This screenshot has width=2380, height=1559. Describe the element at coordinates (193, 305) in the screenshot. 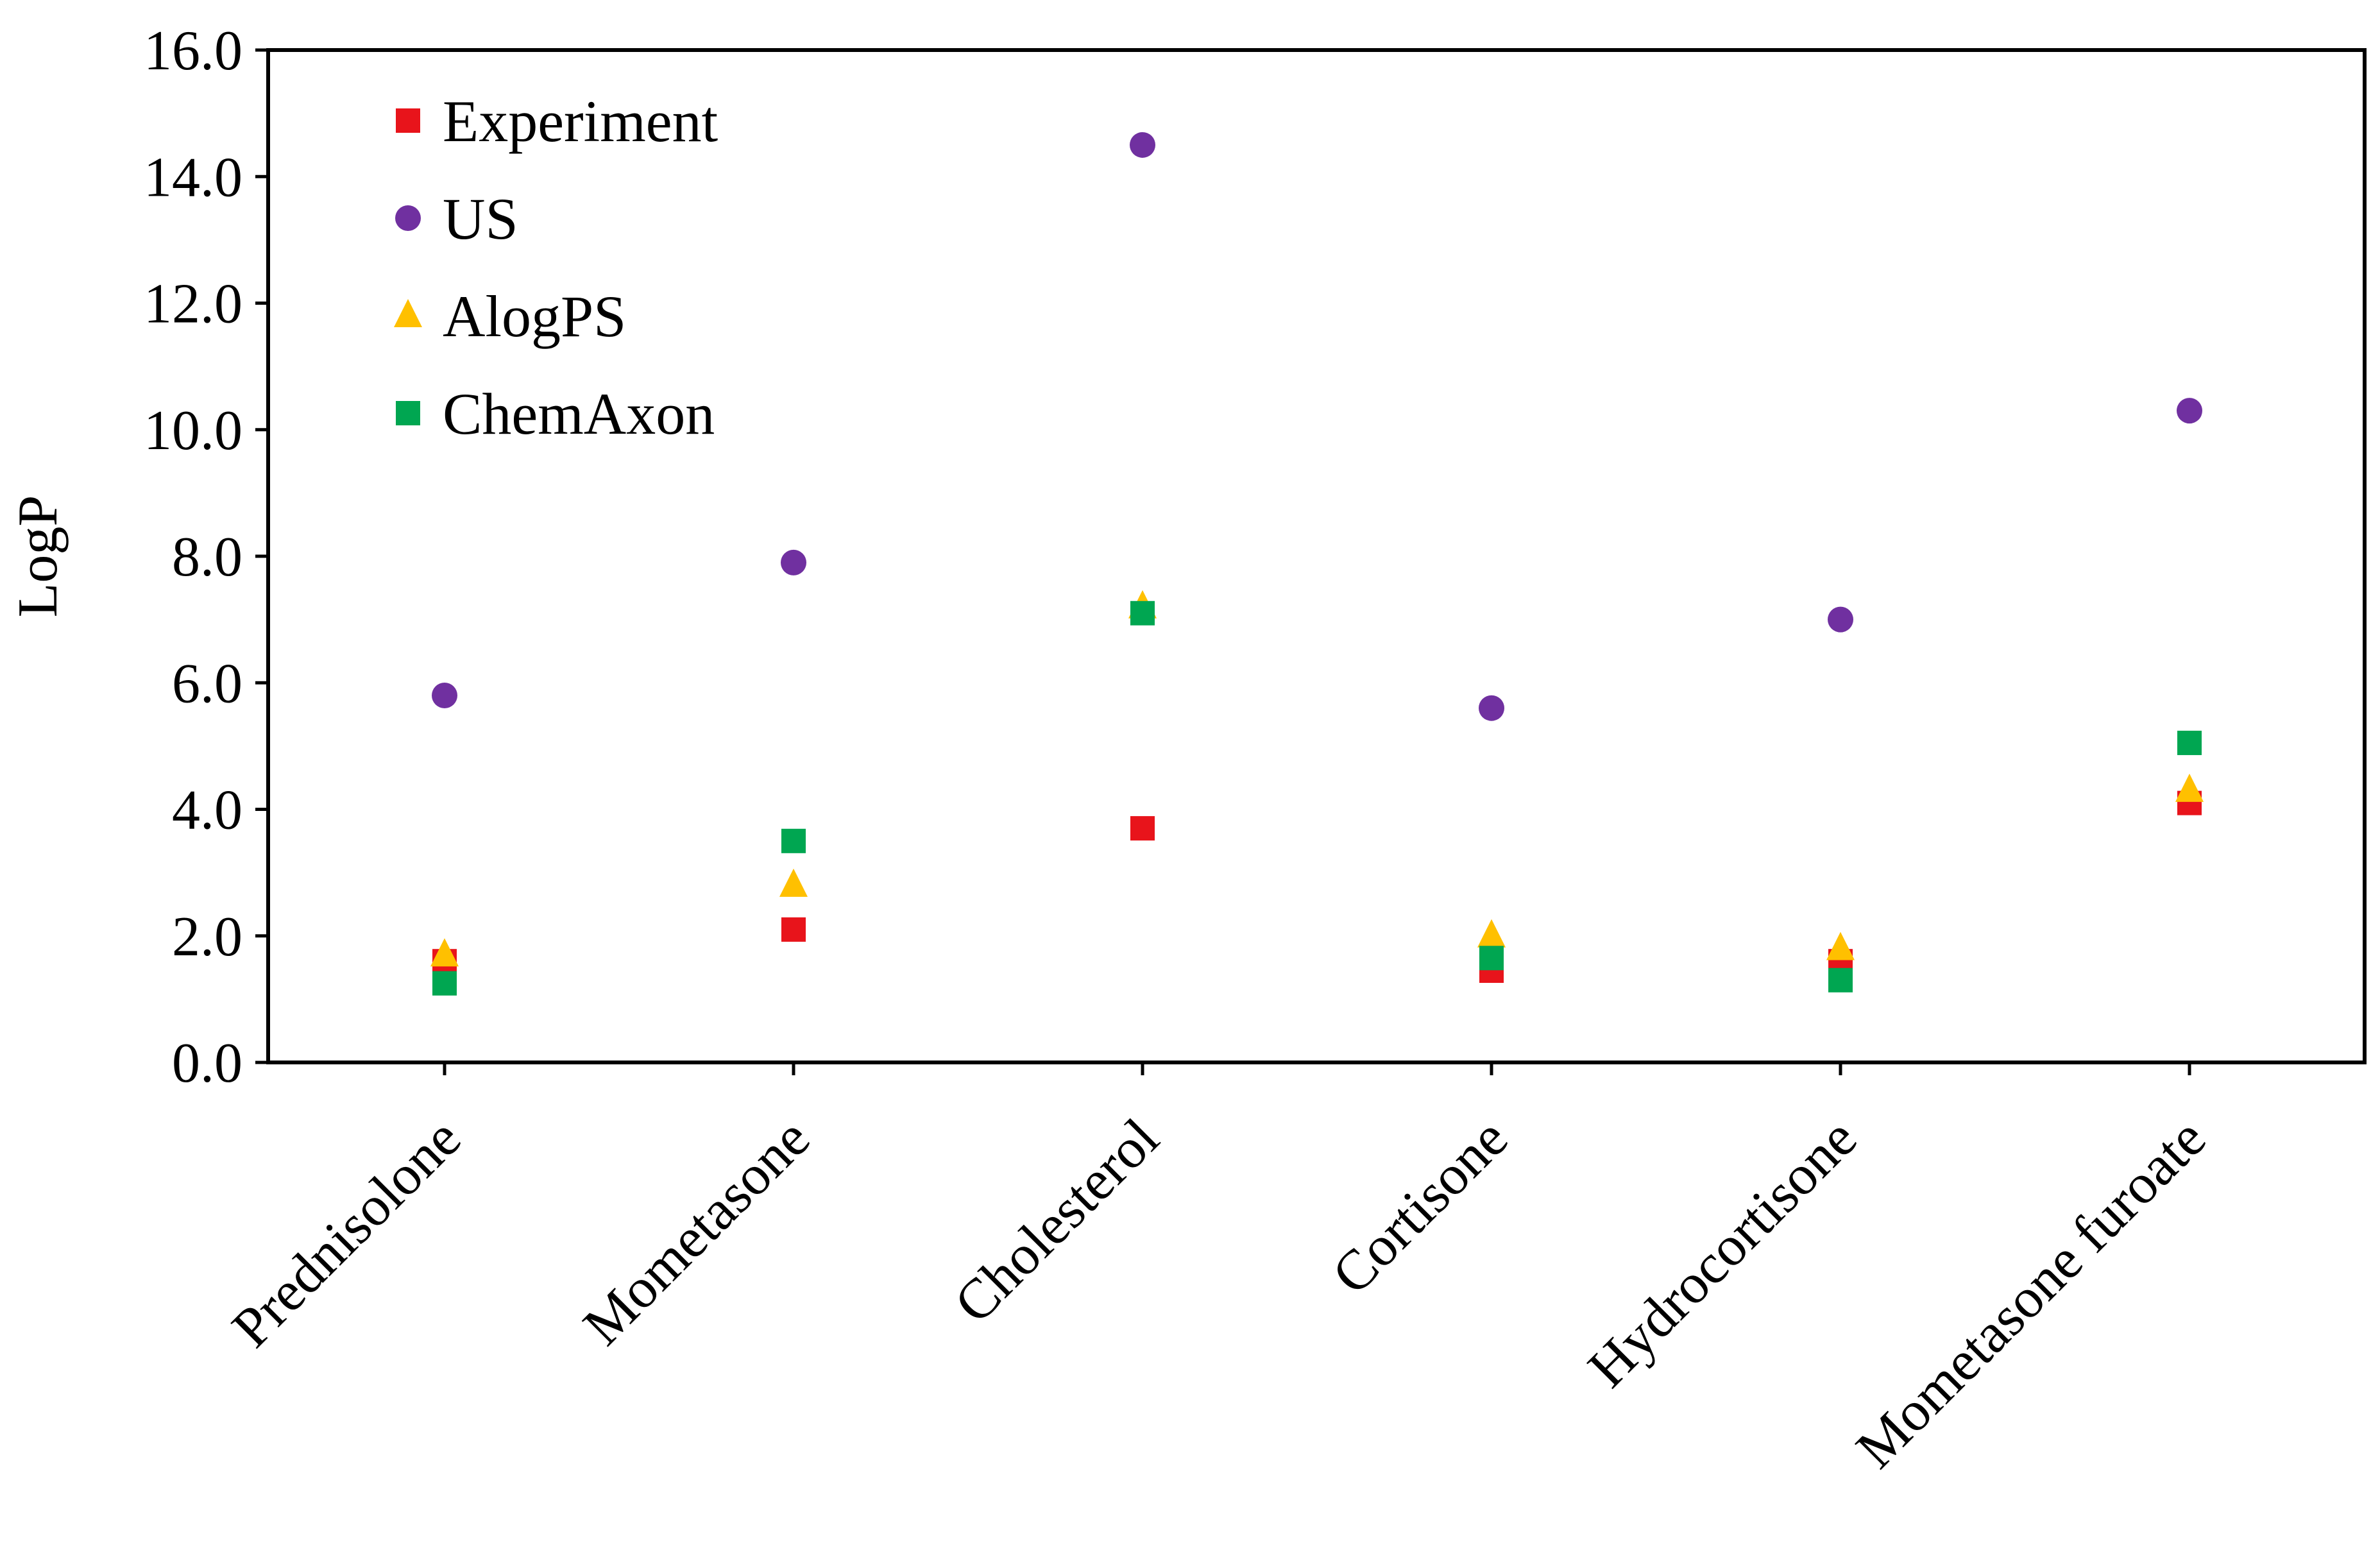

I see `y-tick-label: 12.0` at that location.